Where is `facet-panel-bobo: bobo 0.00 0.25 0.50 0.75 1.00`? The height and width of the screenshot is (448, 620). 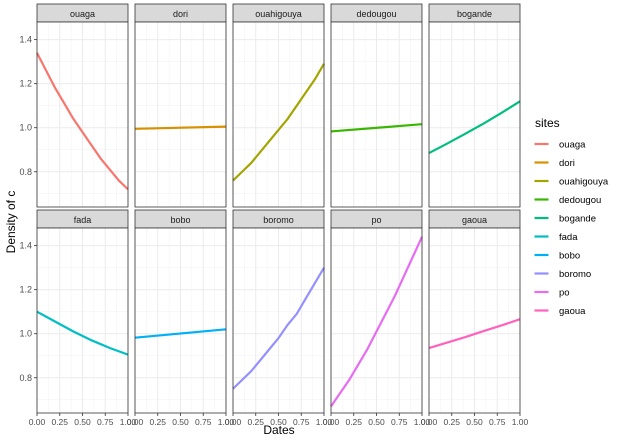 facet-panel-bobo: bobo 0.00 0.25 0.50 0.75 1.00 is located at coordinates (181, 318).